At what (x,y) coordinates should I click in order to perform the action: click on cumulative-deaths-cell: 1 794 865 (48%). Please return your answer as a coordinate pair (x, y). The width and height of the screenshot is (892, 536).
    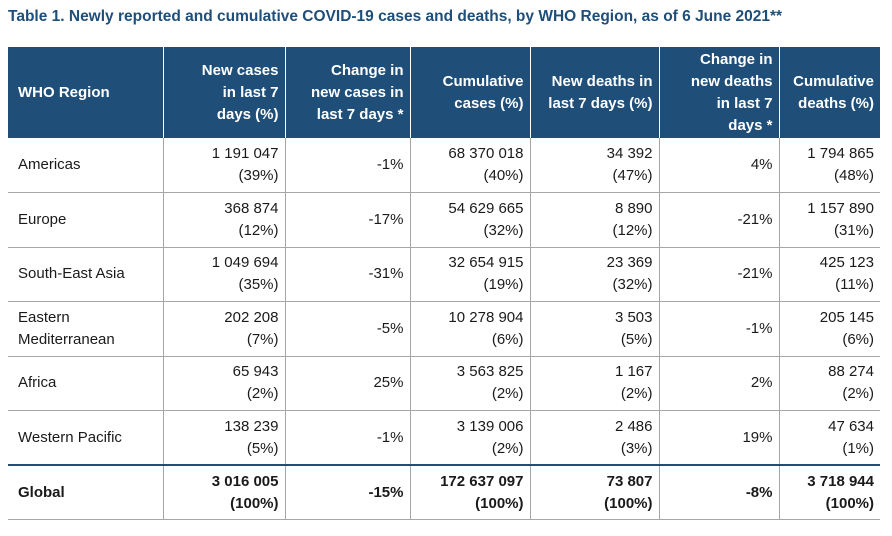
    Looking at the image, I should click on (829, 165).